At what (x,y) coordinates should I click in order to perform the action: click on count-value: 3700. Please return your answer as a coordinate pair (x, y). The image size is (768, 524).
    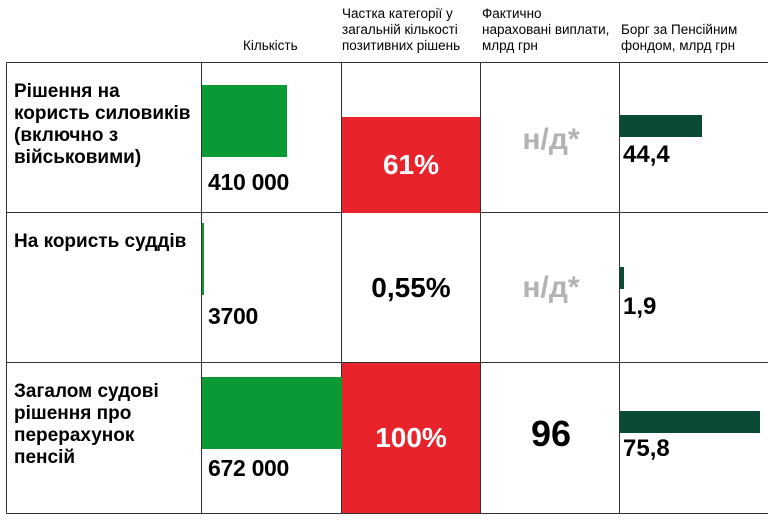
    Looking at the image, I should click on (233, 316).